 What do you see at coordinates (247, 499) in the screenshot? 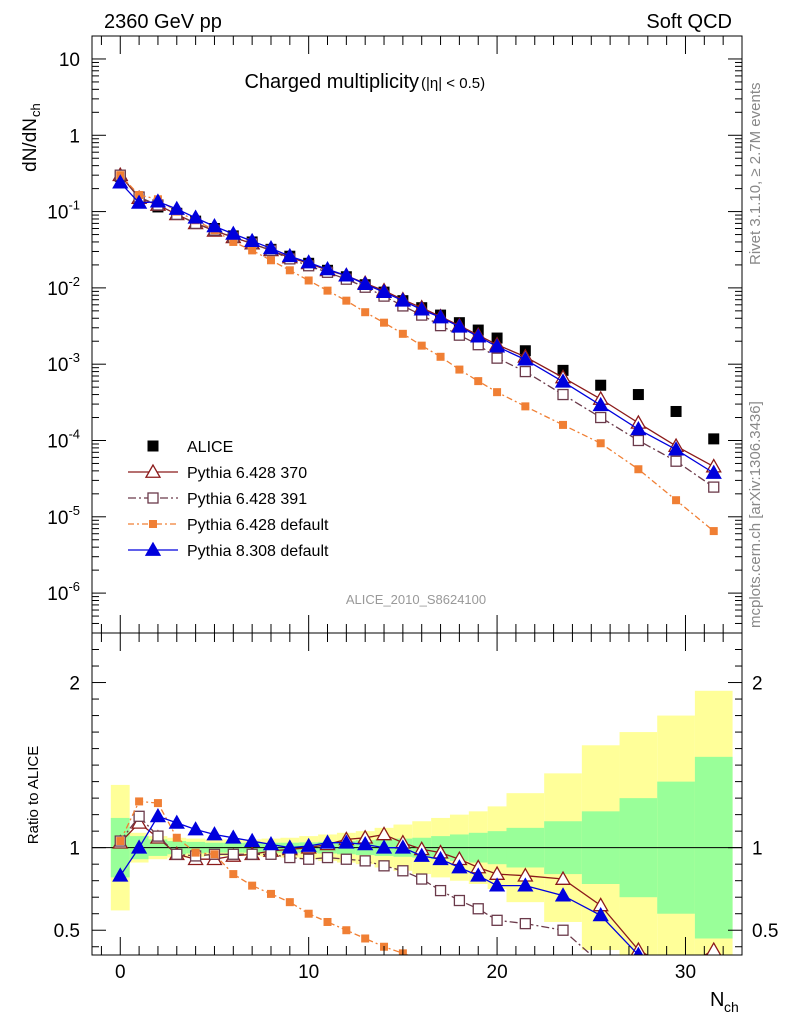
I see `legend-label: Pythia 6.428 391` at bounding box center [247, 499].